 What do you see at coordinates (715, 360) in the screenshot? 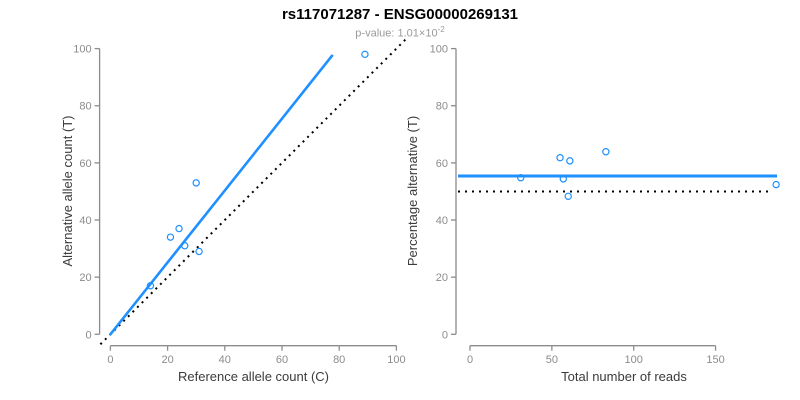
I see `x-tick-label: 150` at bounding box center [715, 360].